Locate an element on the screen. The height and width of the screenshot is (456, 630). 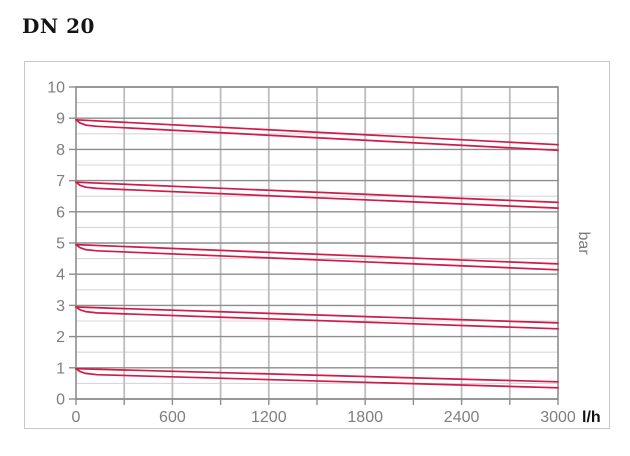
y-axis-label: 1 is located at coordinates (60, 368).